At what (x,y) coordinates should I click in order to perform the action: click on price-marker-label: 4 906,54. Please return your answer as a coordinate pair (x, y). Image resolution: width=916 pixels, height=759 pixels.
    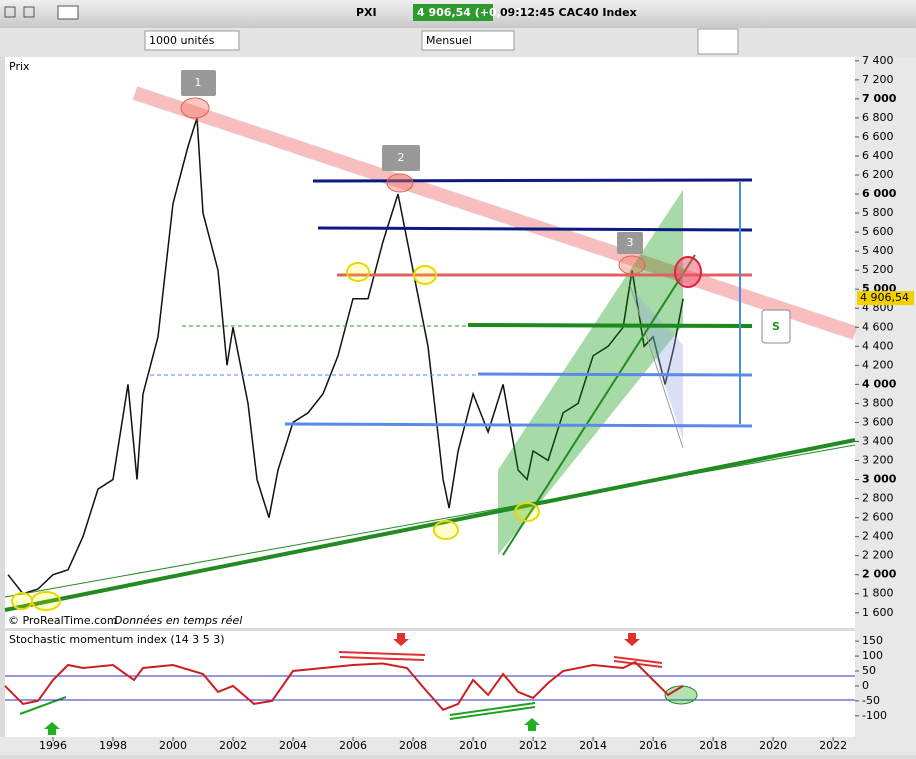
    Looking at the image, I should click on (884, 297).